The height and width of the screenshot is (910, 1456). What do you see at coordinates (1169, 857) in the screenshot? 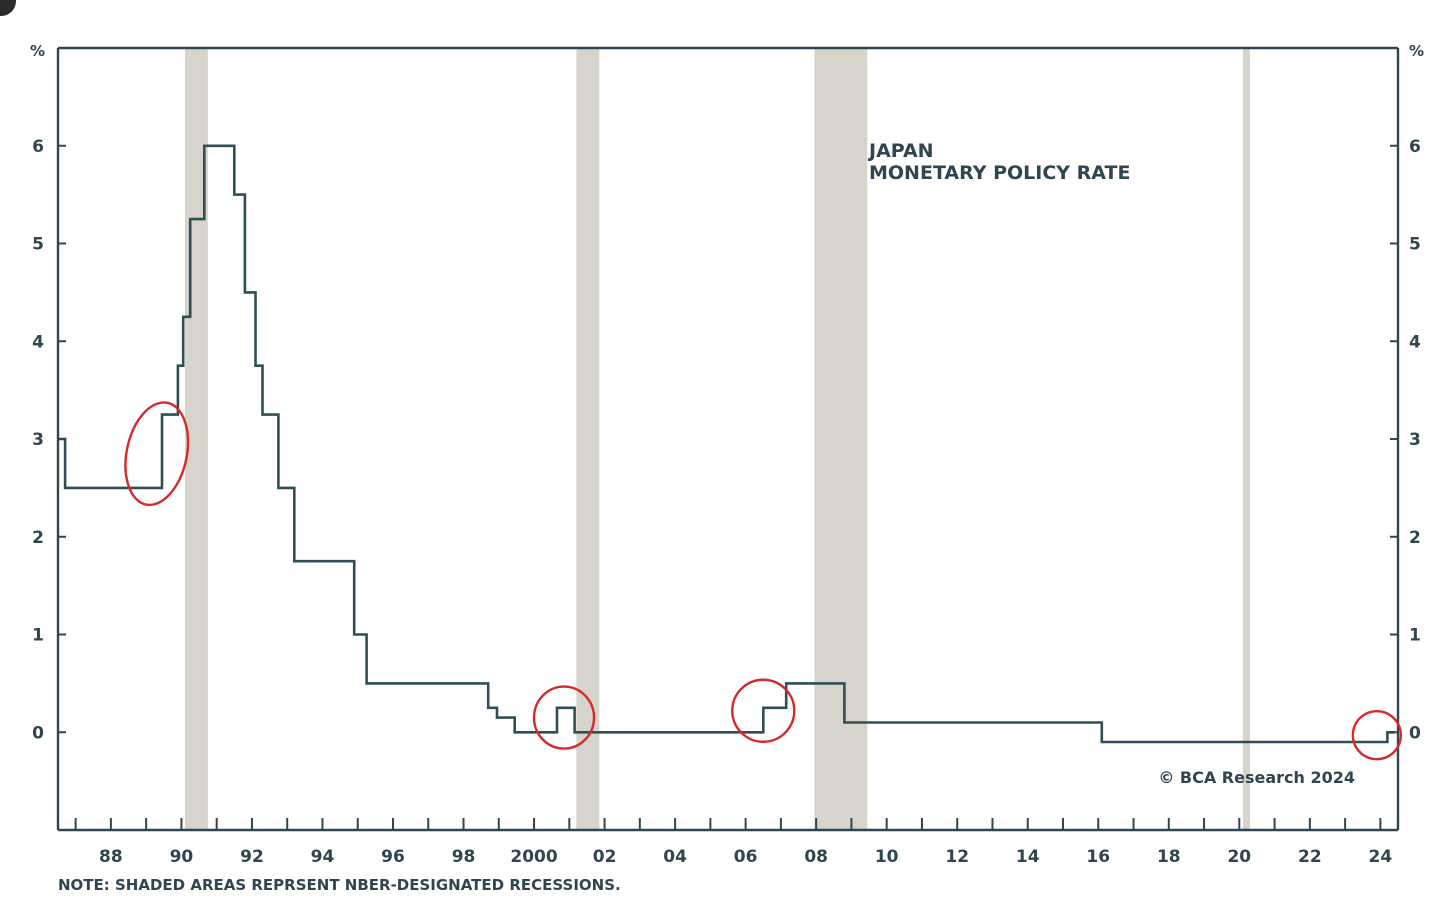
I see `x-tick-label: 18` at bounding box center [1169, 857].